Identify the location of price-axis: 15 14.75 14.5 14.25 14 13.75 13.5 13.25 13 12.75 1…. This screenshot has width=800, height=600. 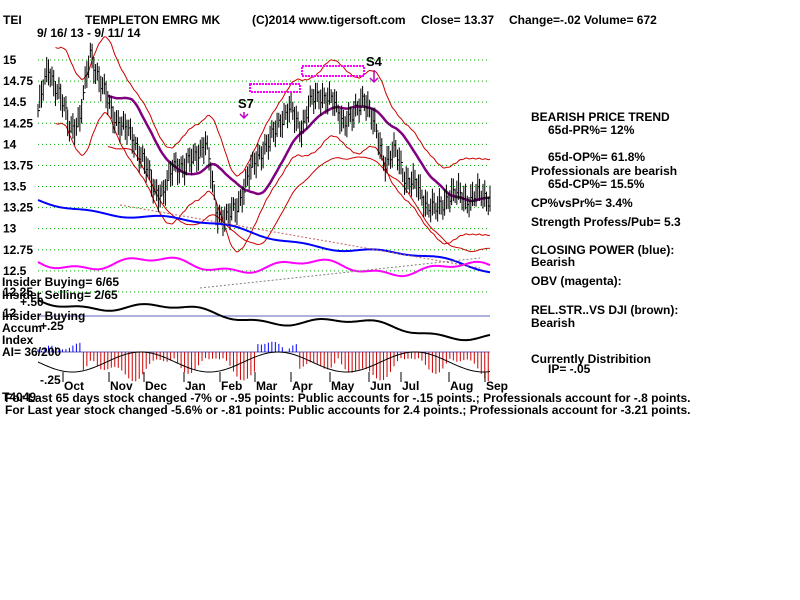
(18, 186).